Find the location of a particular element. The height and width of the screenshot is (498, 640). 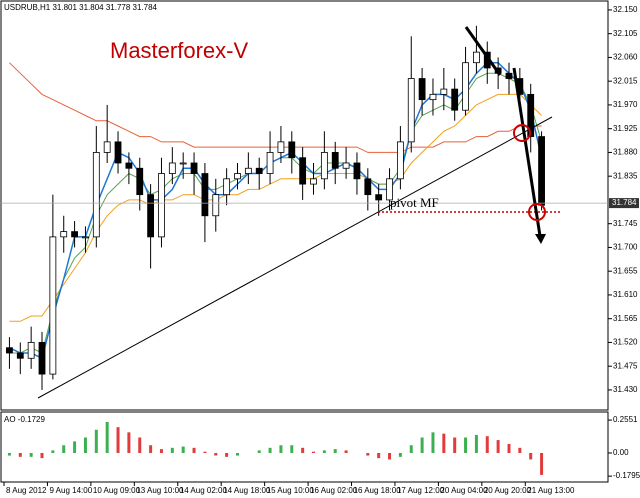

last-price-label: 31.784 is located at coordinates (624, 202).